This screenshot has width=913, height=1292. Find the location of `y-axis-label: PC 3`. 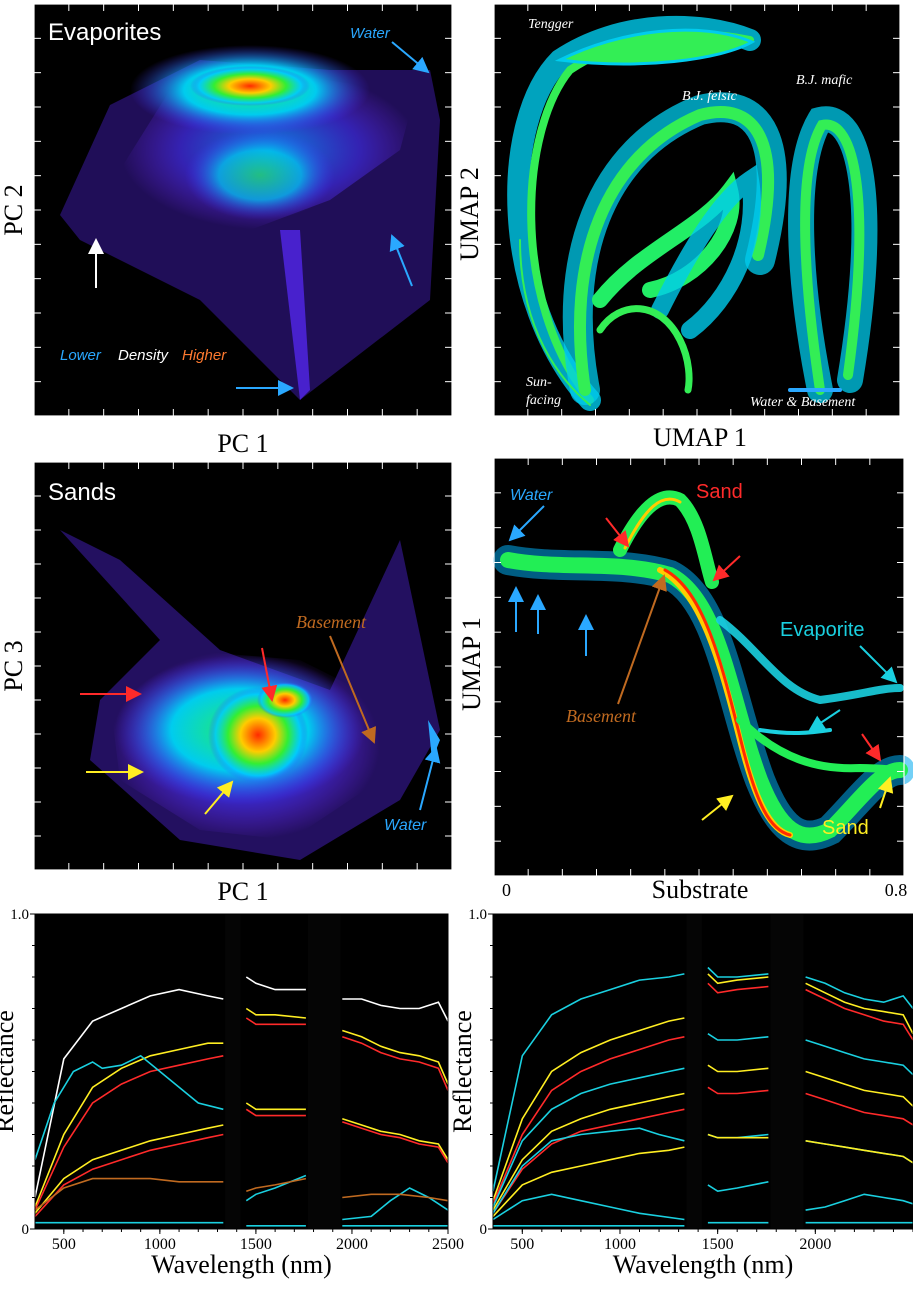

y-axis-label: PC 3 is located at coordinates (14, 665).